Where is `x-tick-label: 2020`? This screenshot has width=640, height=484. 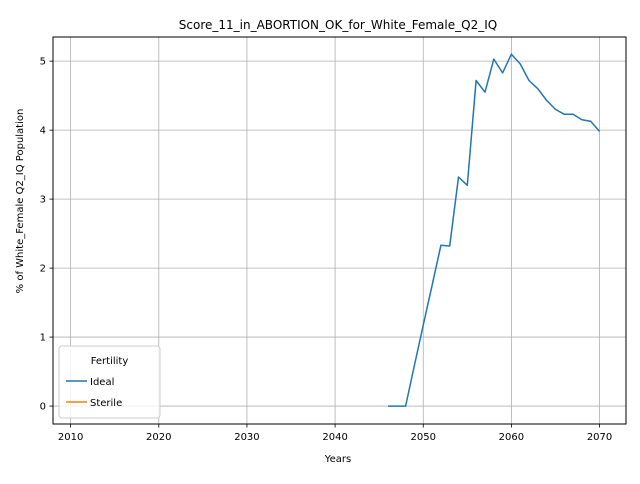
x-tick-label: 2020 is located at coordinates (158, 437).